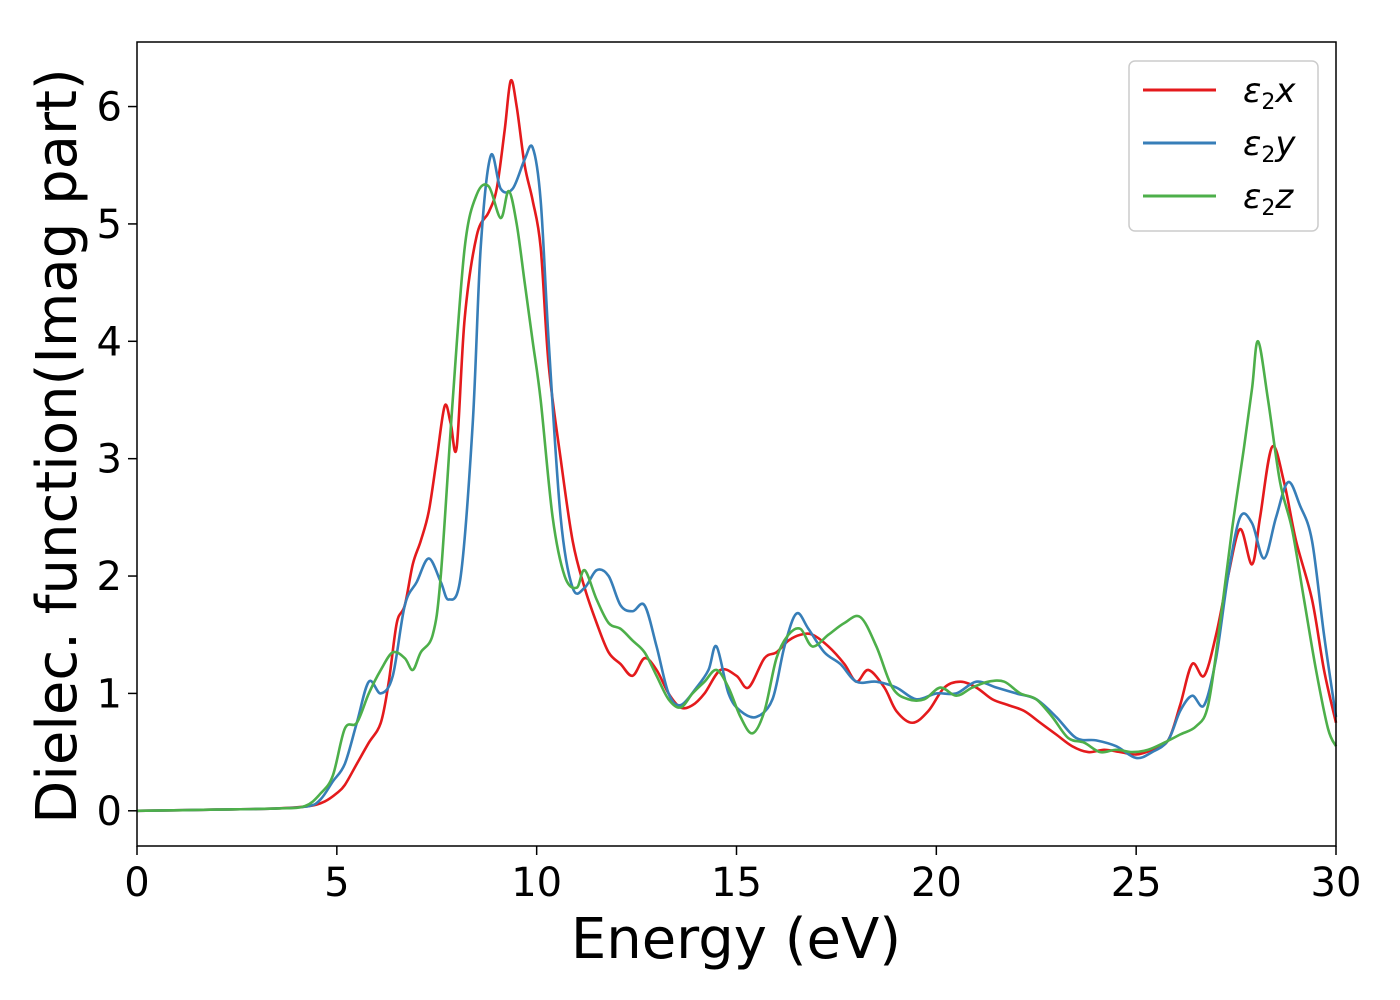 This screenshot has height=1000, width=1400. Describe the element at coordinates (109, 694) in the screenshot. I see `y-tick-label: 1` at that location.